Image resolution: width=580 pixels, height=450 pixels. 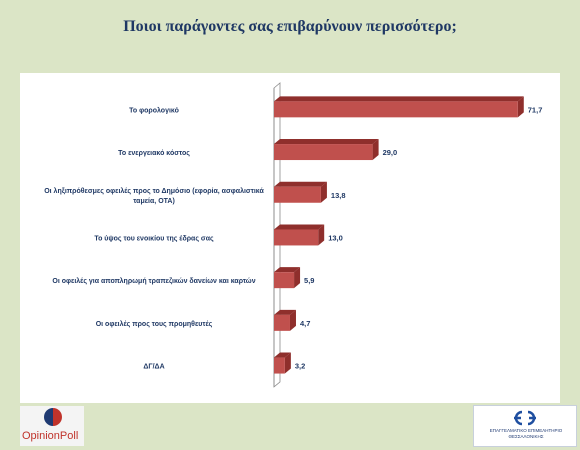 I want to click on category-label: ταμεία, ΟΤΑ), so click(x=154, y=201).